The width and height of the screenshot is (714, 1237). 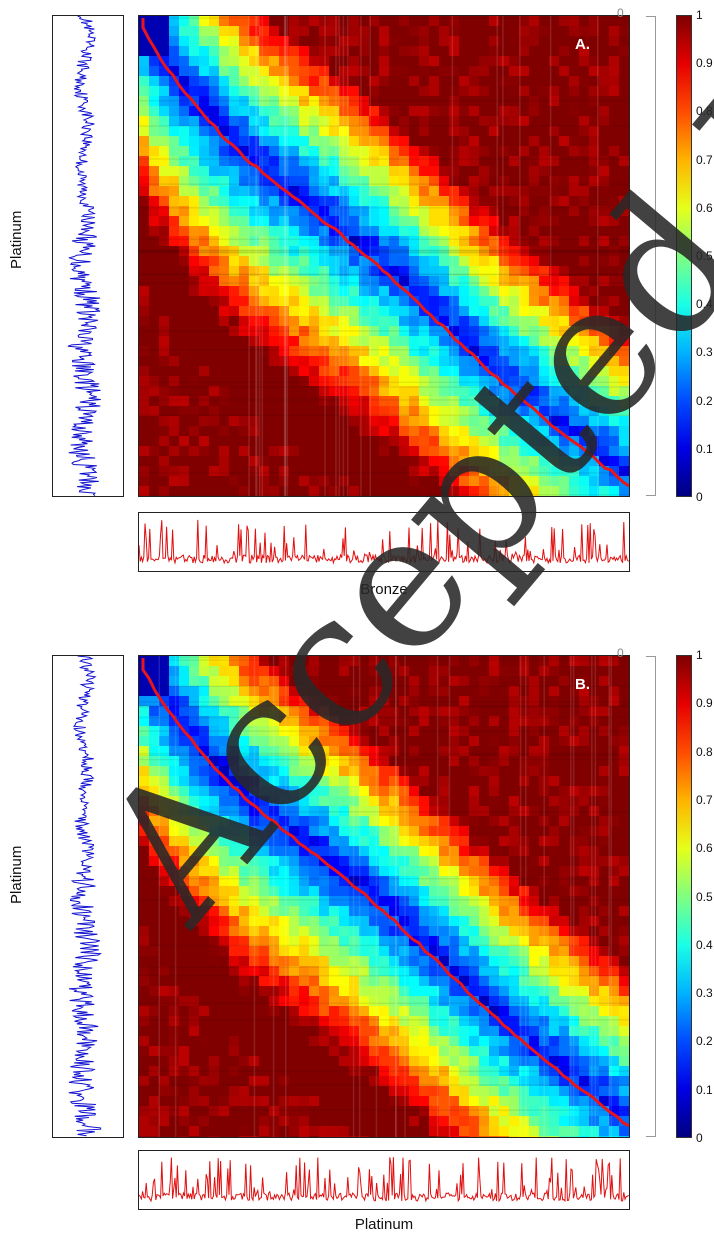 What do you see at coordinates (704, 111) in the screenshot?
I see `panel-a-colorbar-tick: 0.8` at bounding box center [704, 111].